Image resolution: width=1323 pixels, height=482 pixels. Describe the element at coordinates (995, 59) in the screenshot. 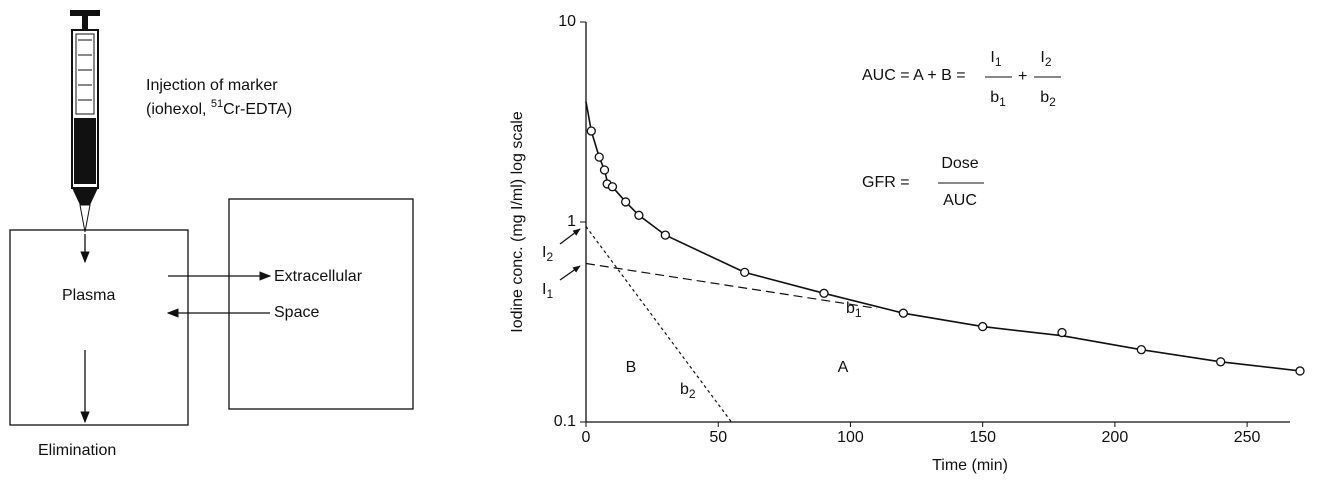

I see `fraction-num: I1` at that location.